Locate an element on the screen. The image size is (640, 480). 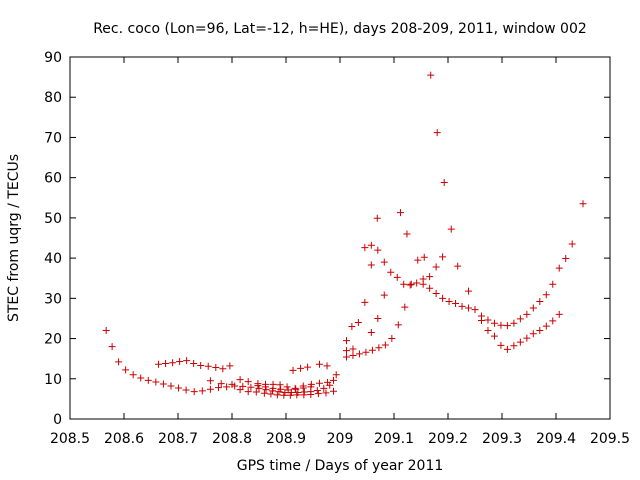
x-tick-label: 208.9 is located at coordinates (286, 439).